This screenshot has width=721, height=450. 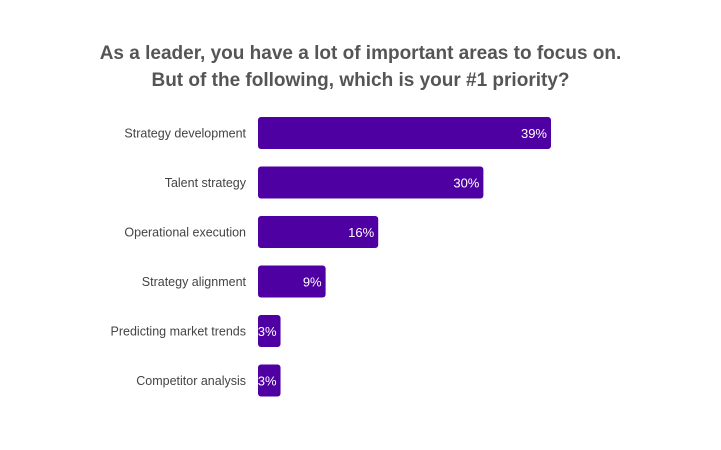 I want to click on category-label: Operational execution, so click(x=185, y=233).